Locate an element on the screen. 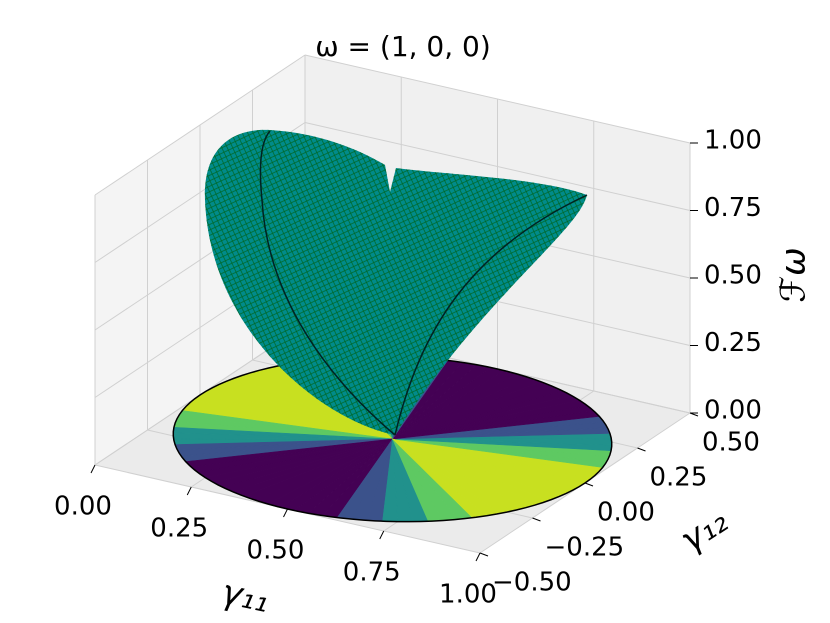  y-axis-label: γ₁₂ is located at coordinates (704, 531).